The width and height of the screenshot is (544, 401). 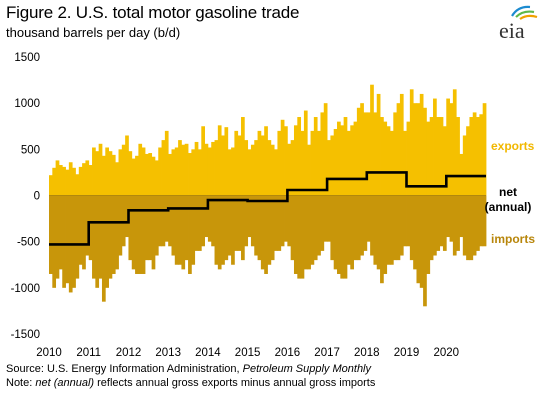 I want to click on x-tick-label: 2014, so click(x=208, y=353).